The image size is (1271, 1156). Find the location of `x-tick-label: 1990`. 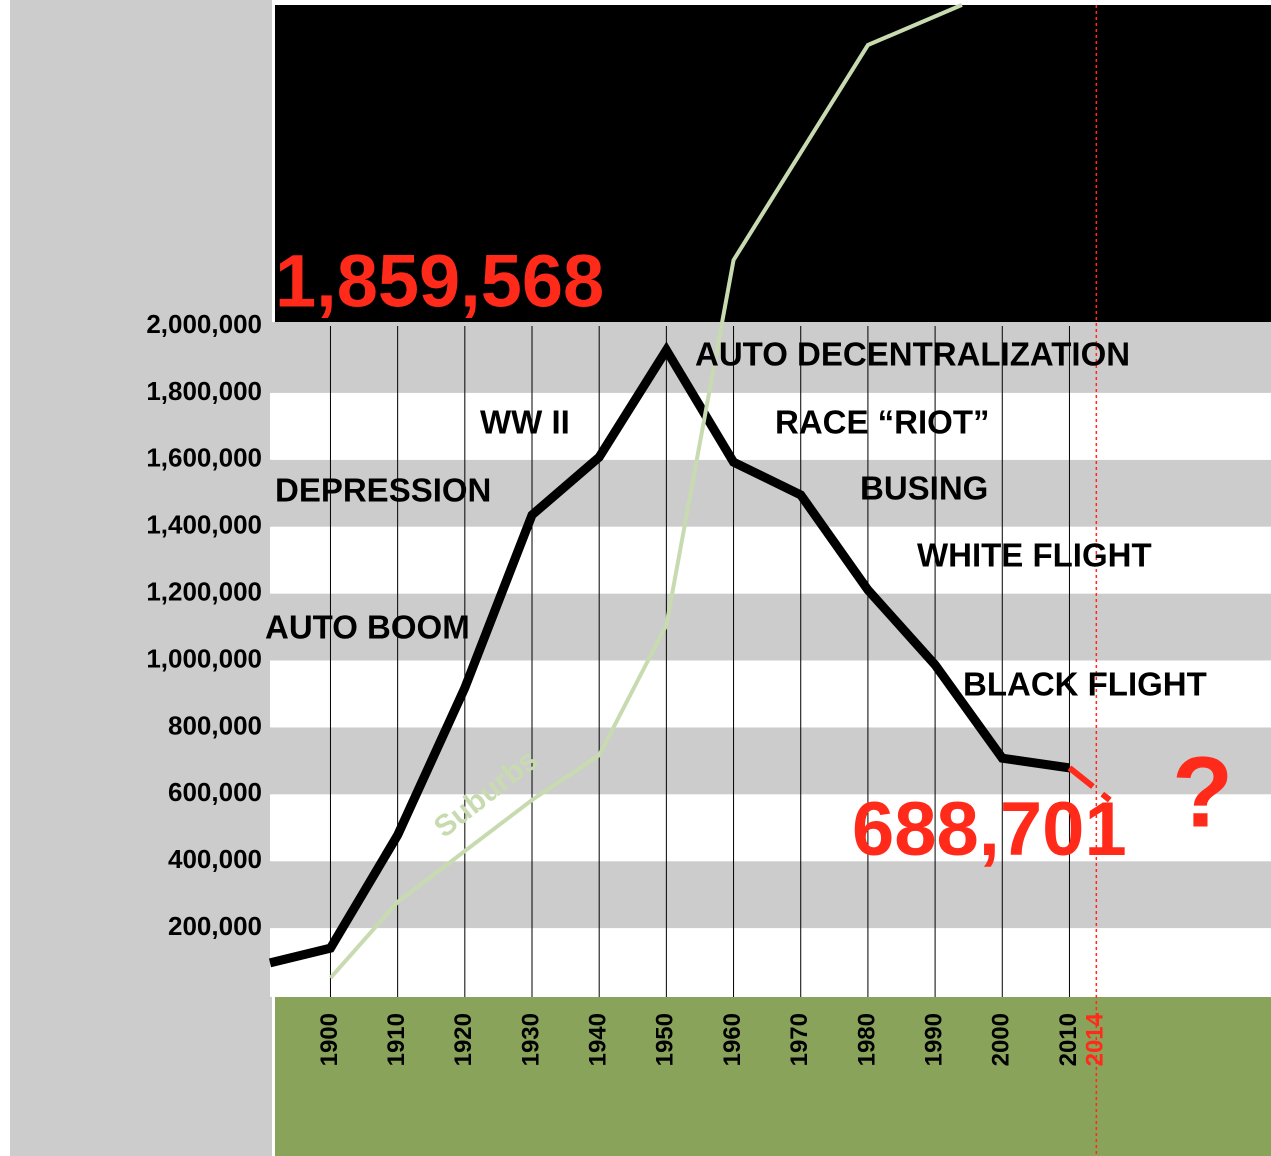

x-tick-label: 1990 is located at coordinates (933, 1039).